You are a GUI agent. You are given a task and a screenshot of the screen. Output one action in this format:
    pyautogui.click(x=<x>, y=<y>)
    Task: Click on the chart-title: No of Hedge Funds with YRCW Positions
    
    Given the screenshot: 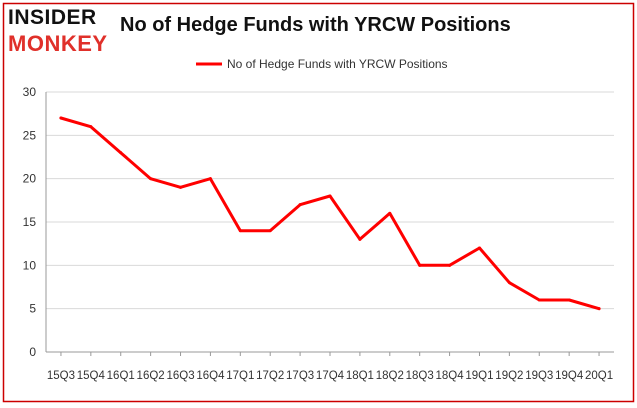 What is the action you would take?
    pyautogui.click(x=315, y=25)
    